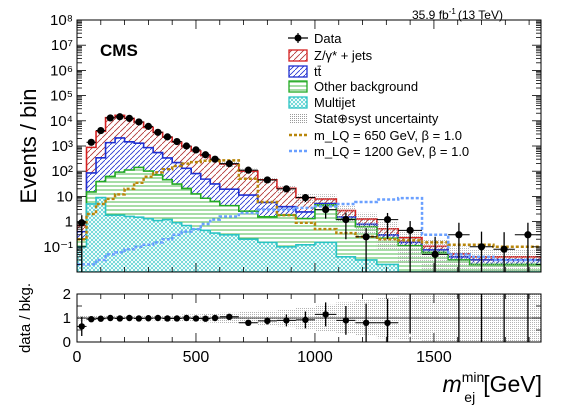 This screenshot has width=568, height=408. Describe the element at coordinates (318, 71) in the screenshot. I see `legend-ttbar-label: tt̄` at that location.